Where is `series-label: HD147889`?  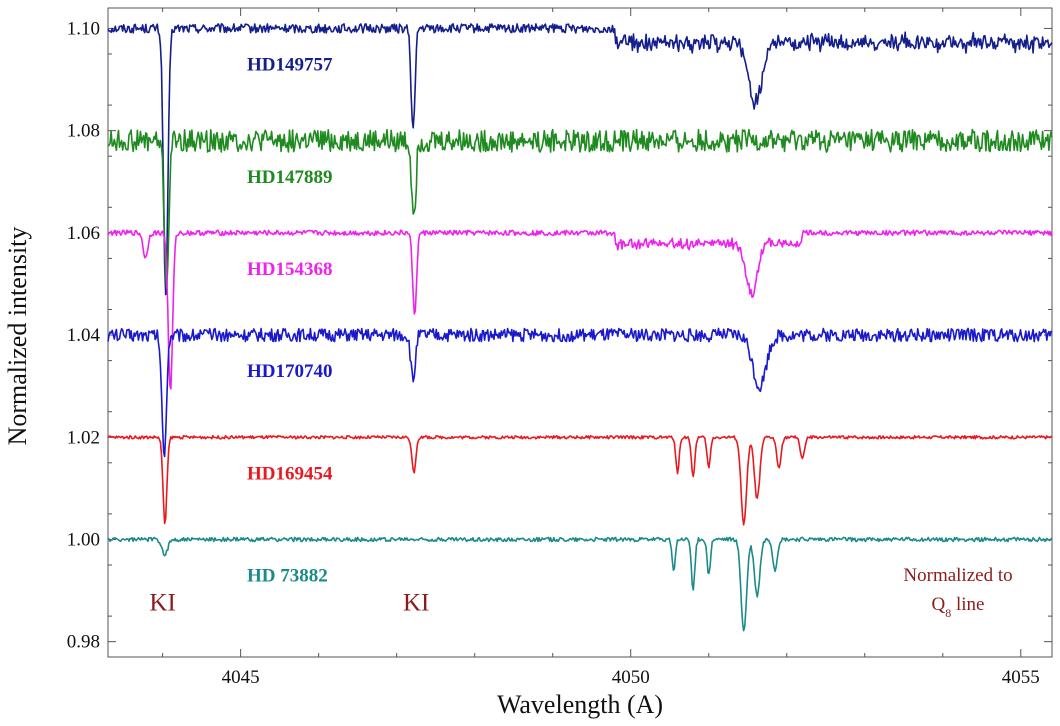
series-label: HD147889 is located at coordinates (290, 177).